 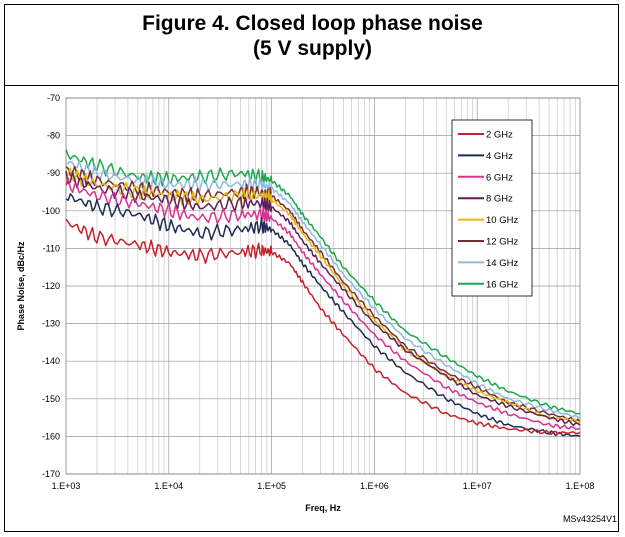 I want to click on y-tick-label: -110, so click(x=51, y=248).